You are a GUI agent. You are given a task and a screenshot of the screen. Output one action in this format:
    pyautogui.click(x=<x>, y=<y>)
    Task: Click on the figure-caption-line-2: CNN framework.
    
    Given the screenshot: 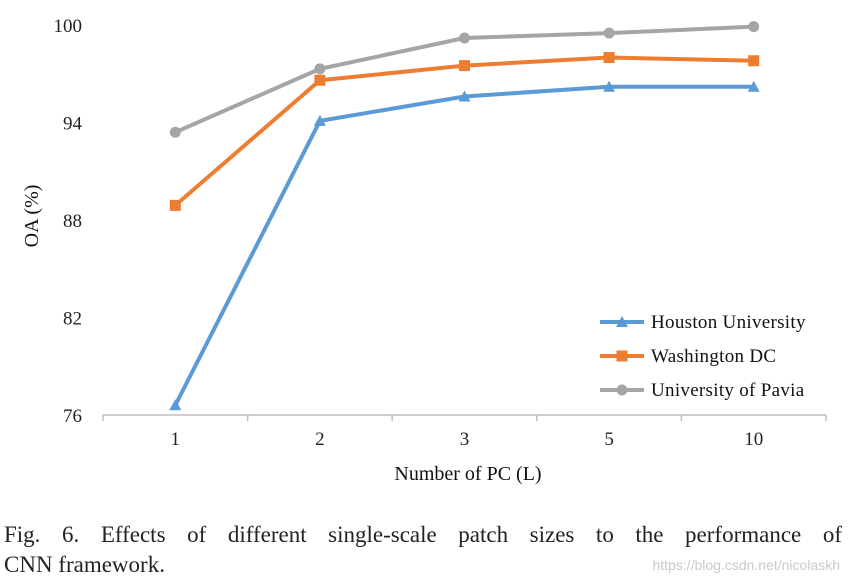 What is the action you would take?
    pyautogui.click(x=84, y=564)
    